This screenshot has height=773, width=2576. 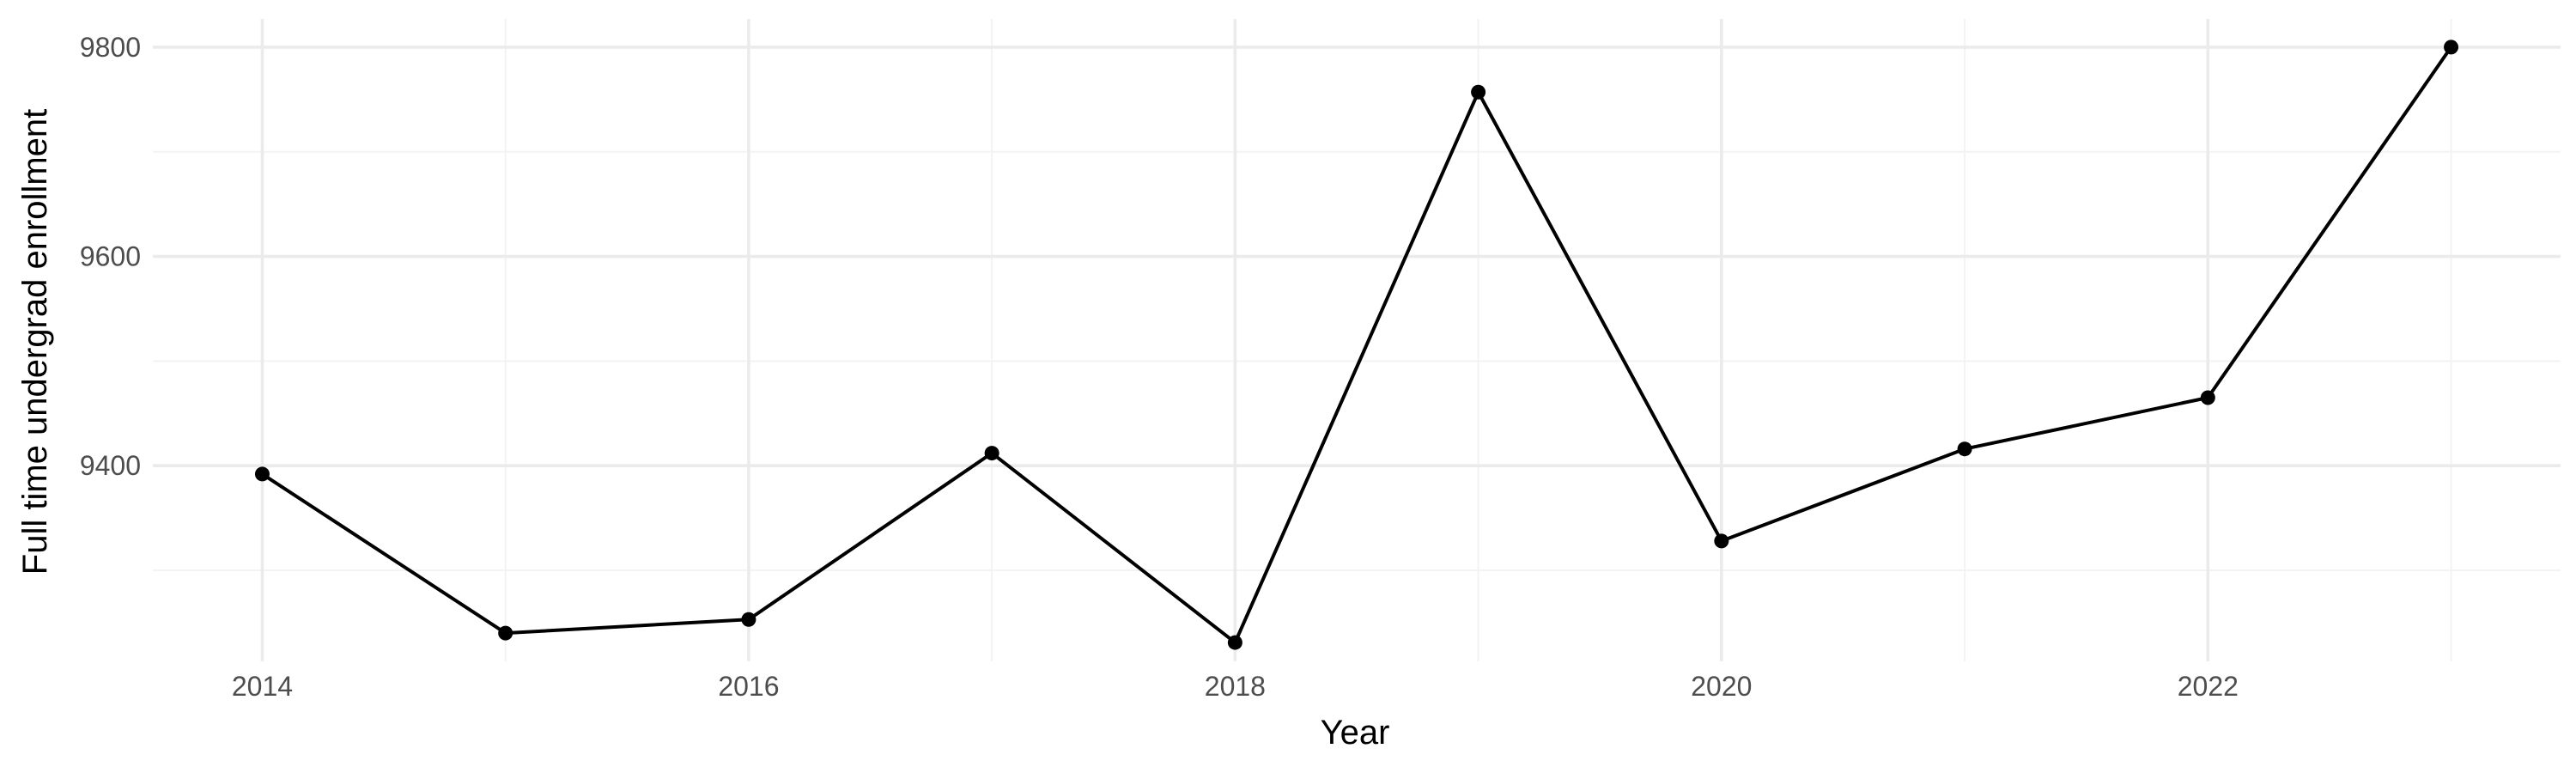 What do you see at coordinates (1722, 686) in the screenshot?
I see `x-tick-label: 2020` at bounding box center [1722, 686].